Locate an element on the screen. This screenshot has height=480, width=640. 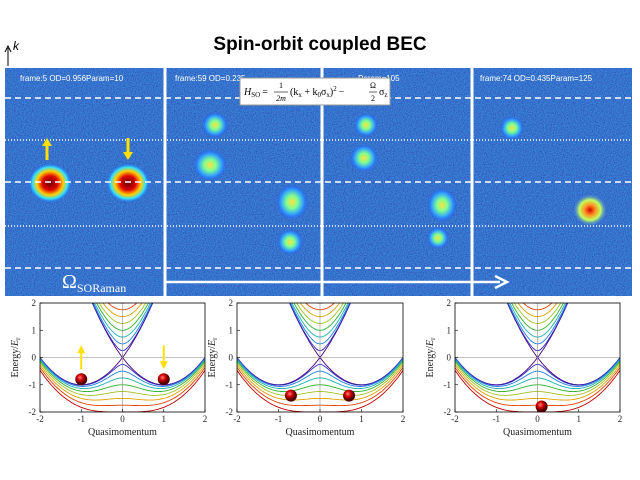
formula: 2m is located at coordinates (281, 98).